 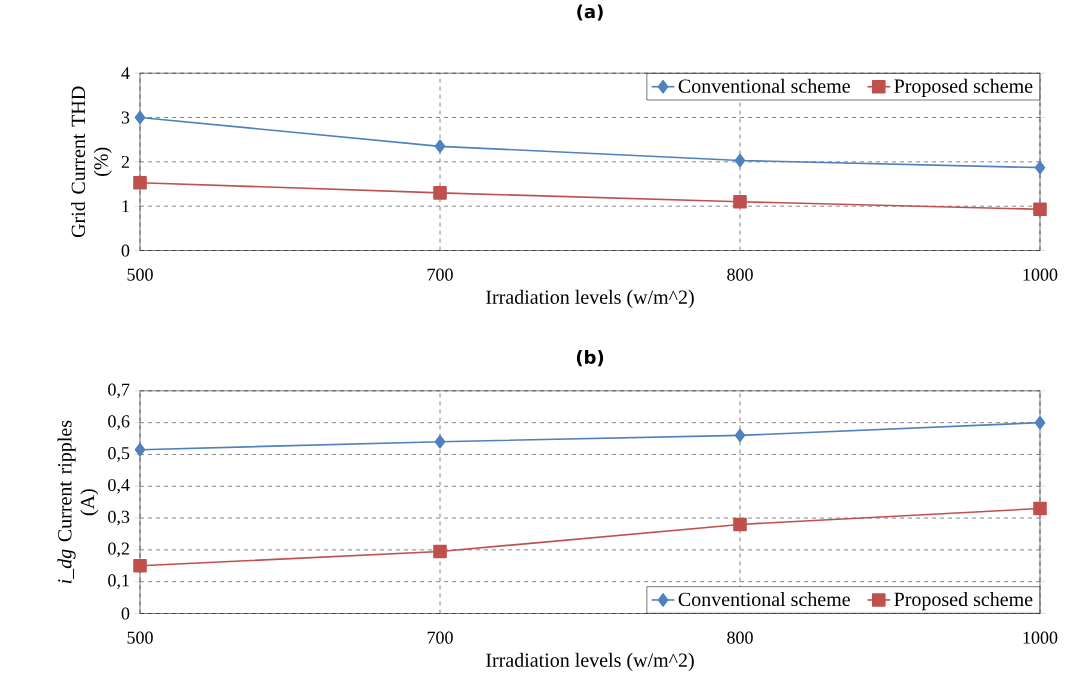 What do you see at coordinates (118, 550) in the screenshot?
I see `y-tick-label: 0,2` at bounding box center [118, 550].